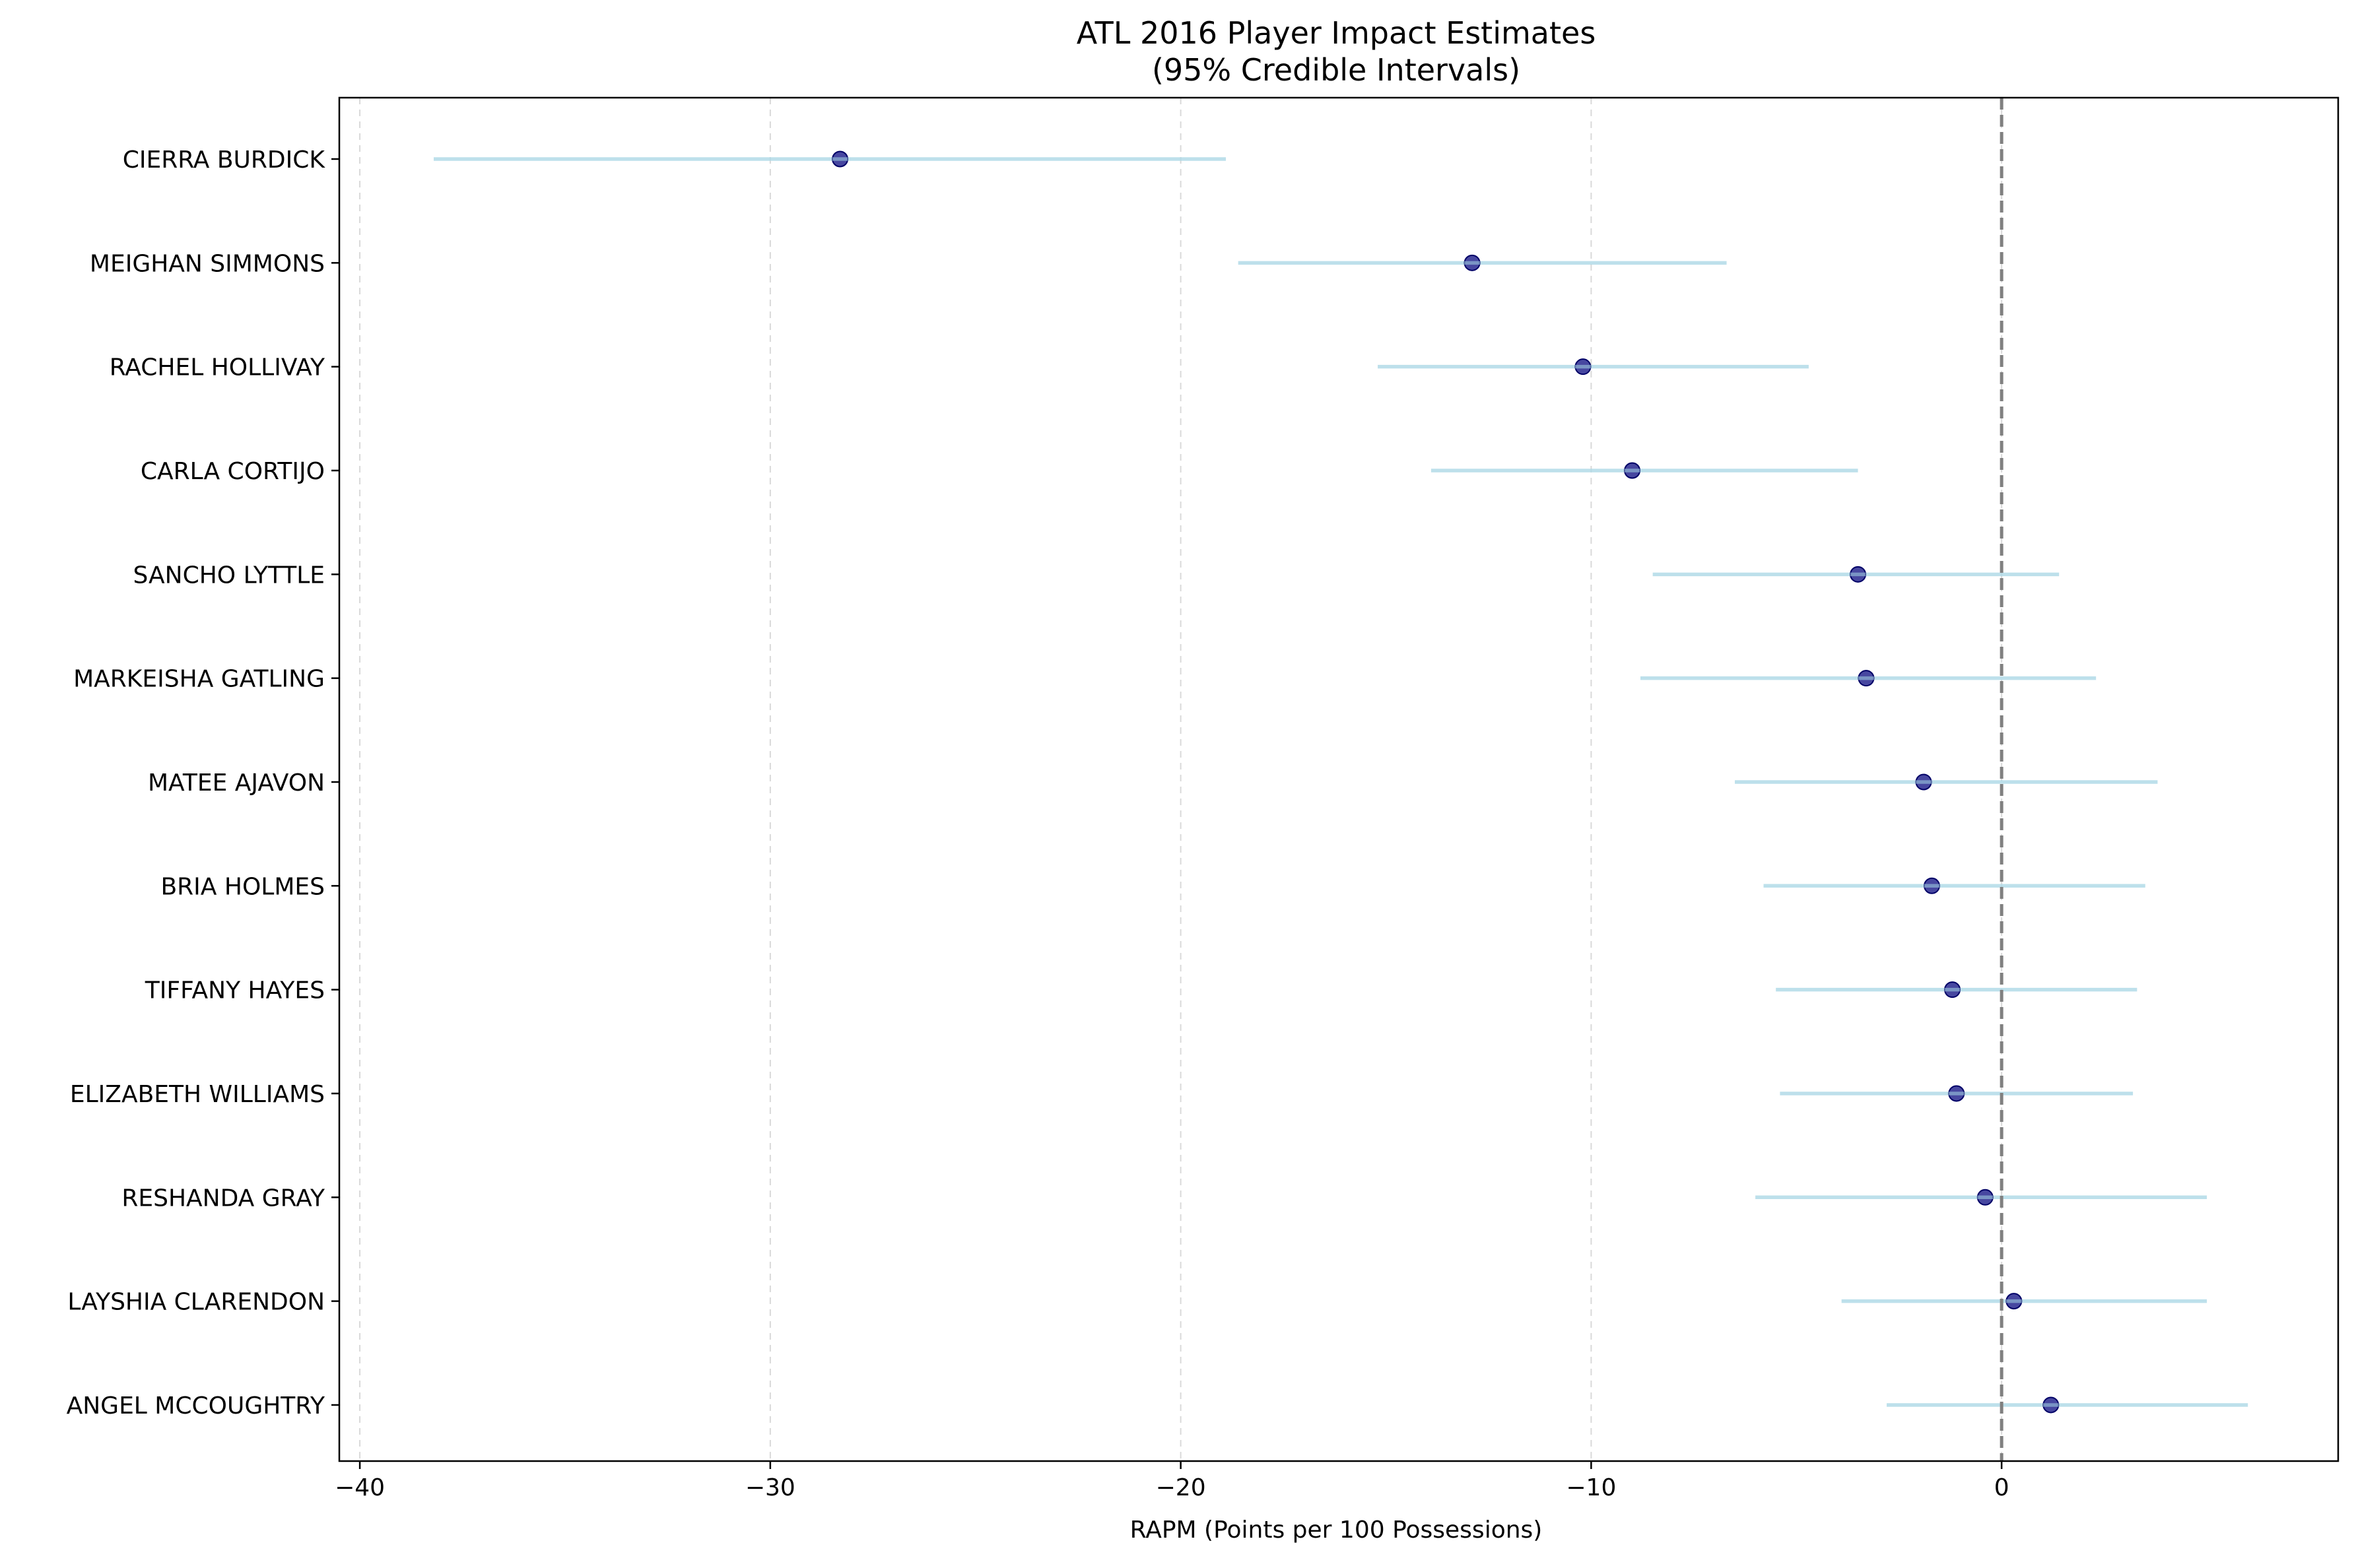  Describe the element at coordinates (1591, 1488) in the screenshot. I see `x-tick-label: −10` at that location.